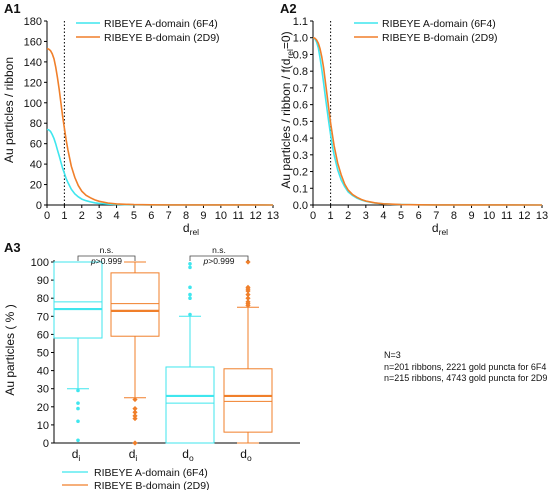 This screenshot has height=490, width=550. What do you see at coordinates (255, 216) in the screenshot?
I see `a1-x-tick-label: 12` at bounding box center [255, 216].